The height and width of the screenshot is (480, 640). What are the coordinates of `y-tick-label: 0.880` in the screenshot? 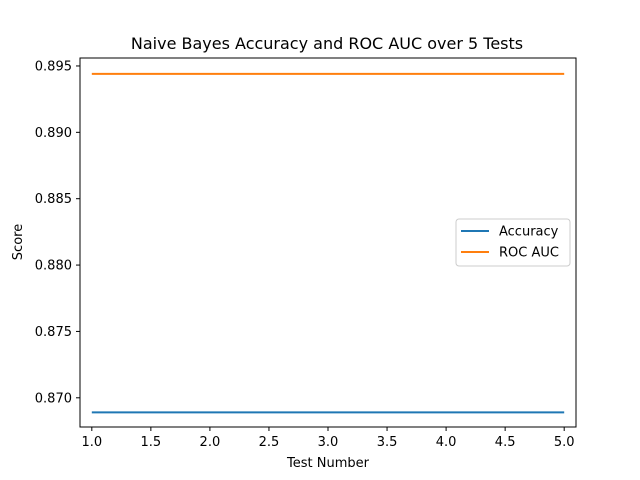 It's located at (53, 266).